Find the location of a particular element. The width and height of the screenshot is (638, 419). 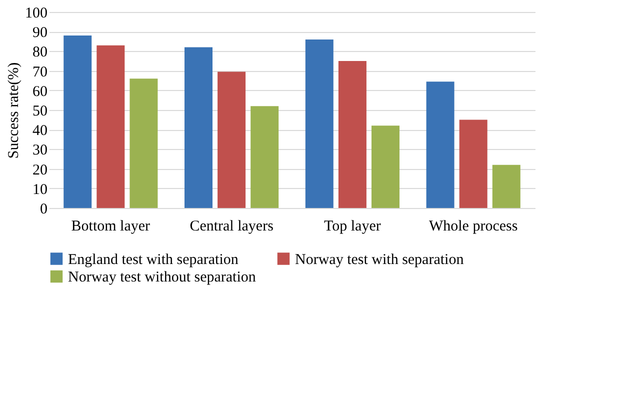

y-tick-label: 10 is located at coordinates (40, 190).